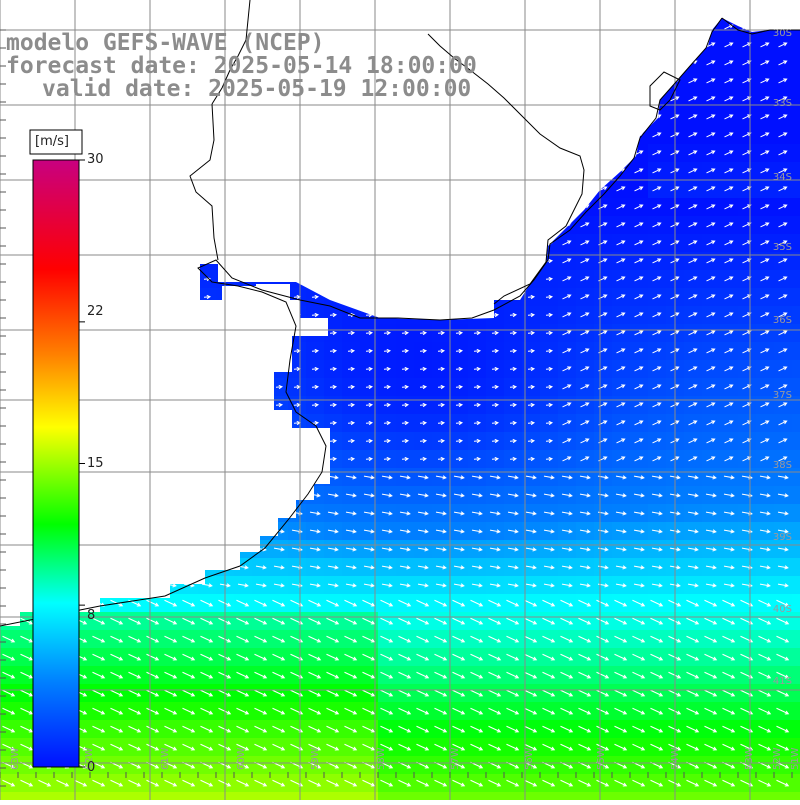 The image size is (800, 805). Describe the element at coordinates (760, 26) in the screenshot. I see `coastline-north` at that location.